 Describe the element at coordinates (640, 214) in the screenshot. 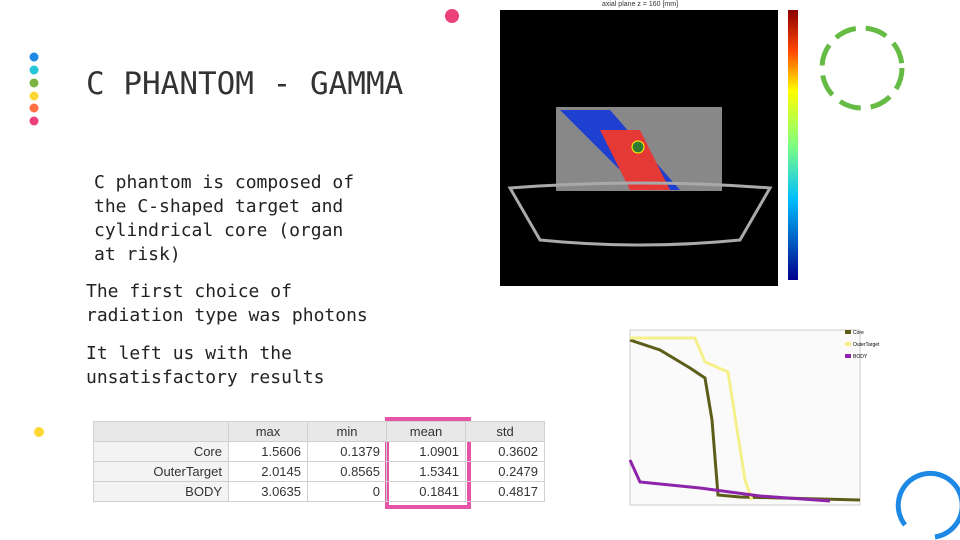

I see `couch` at that location.